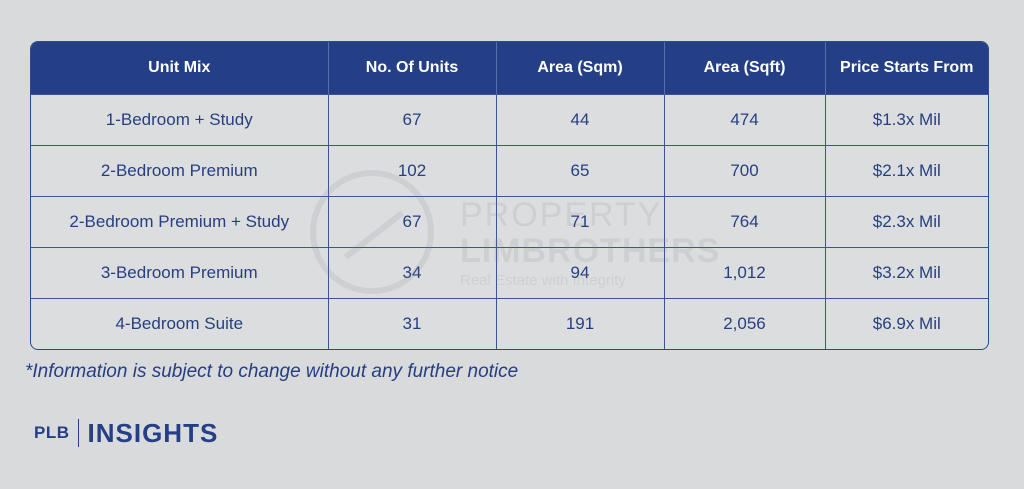  What do you see at coordinates (78, 433) in the screenshot?
I see `brand-divider` at bounding box center [78, 433].